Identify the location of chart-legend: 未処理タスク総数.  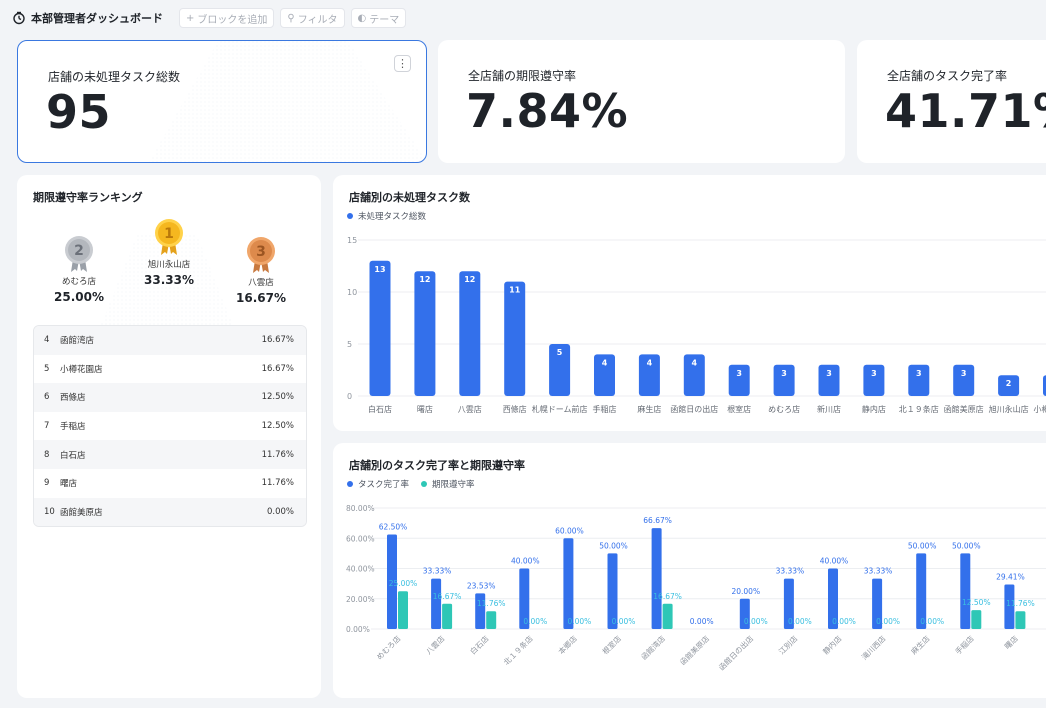
(392, 216).